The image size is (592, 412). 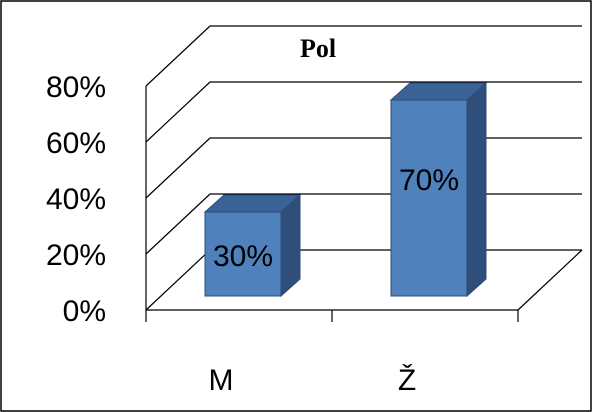 What do you see at coordinates (76, 87) in the screenshot?
I see `y-tick-label: 80%` at bounding box center [76, 87].